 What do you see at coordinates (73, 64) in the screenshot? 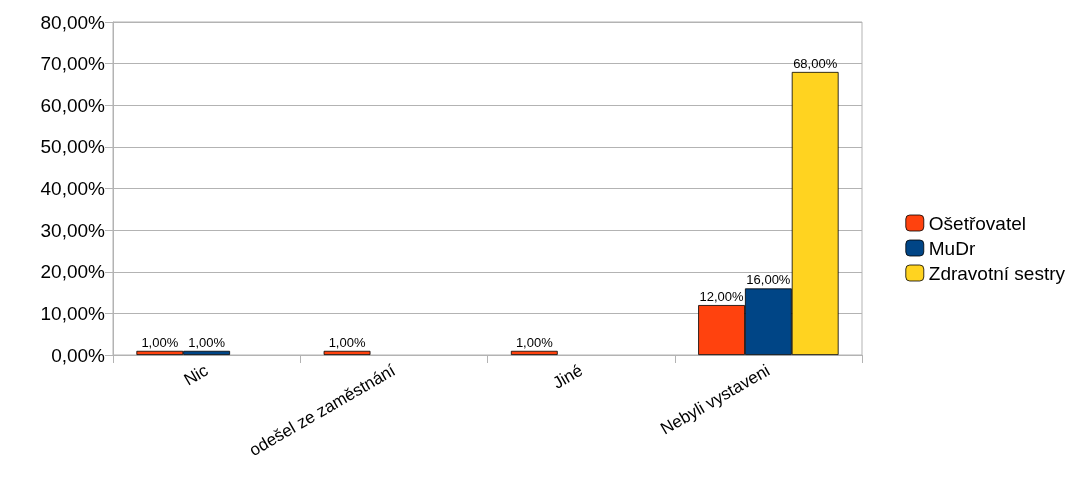
I see `y-tick-label: 70,00%` at bounding box center [73, 64].